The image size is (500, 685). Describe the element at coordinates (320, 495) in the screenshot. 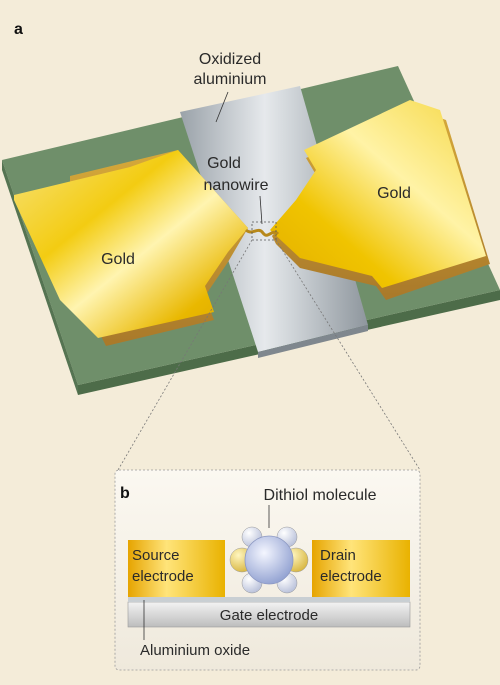

I see `molecule-label: Dithiol molecule` at that location.